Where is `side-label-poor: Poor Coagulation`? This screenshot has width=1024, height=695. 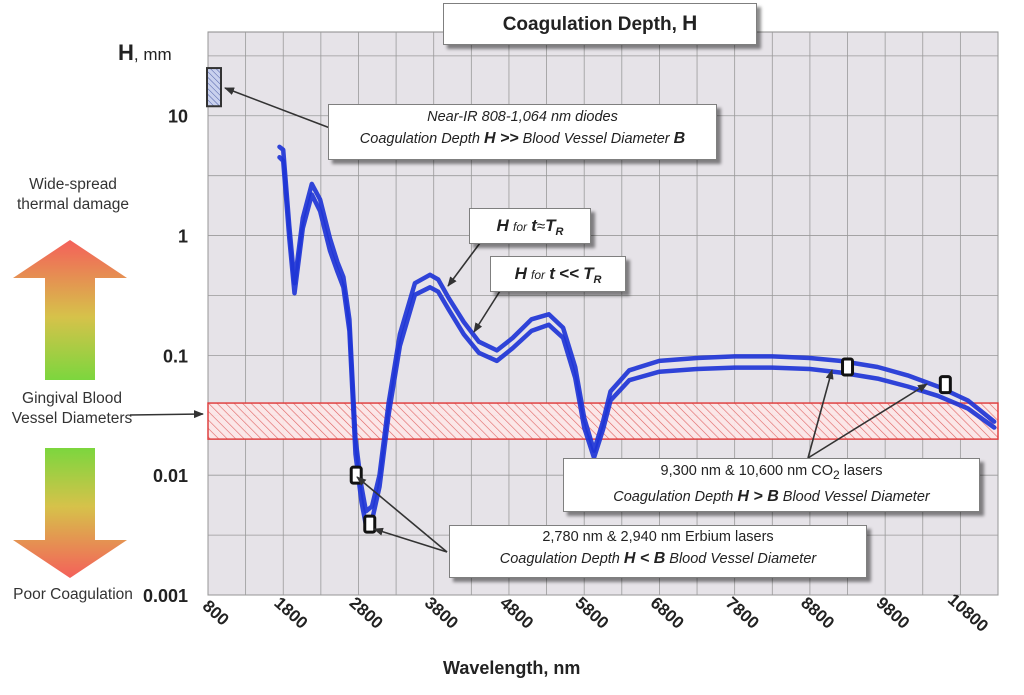 side-label-poor: Poor Coagulation is located at coordinates (73, 594).